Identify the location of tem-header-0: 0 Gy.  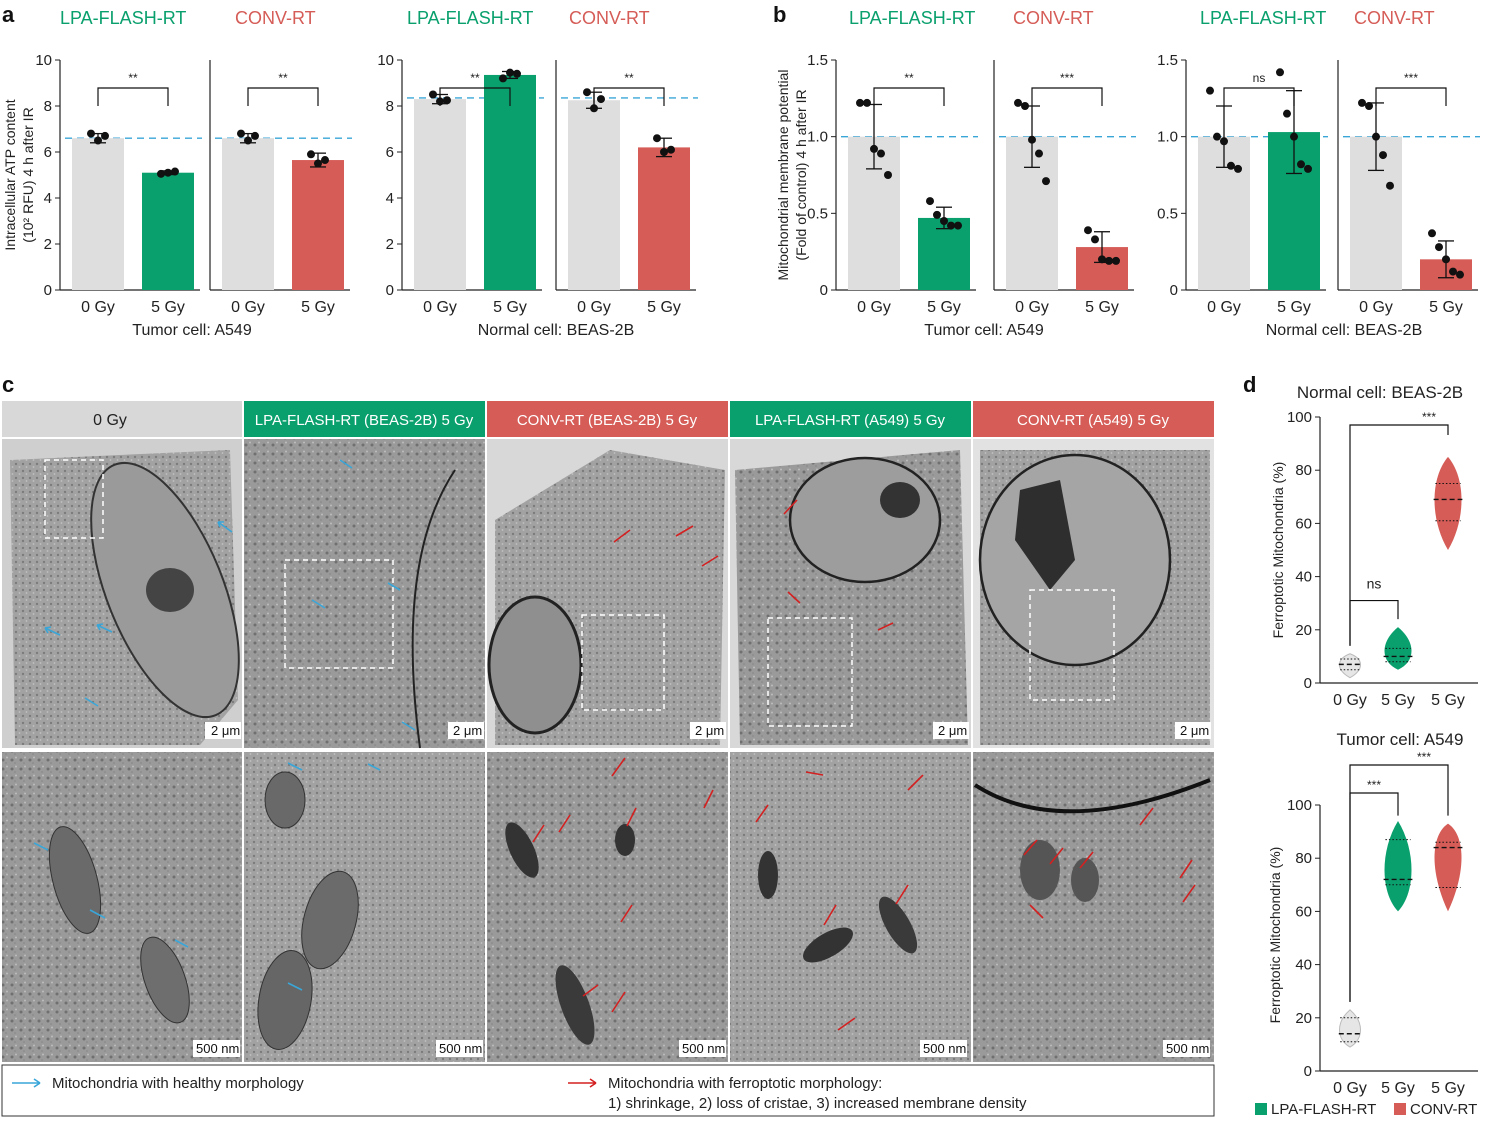
(110, 420).